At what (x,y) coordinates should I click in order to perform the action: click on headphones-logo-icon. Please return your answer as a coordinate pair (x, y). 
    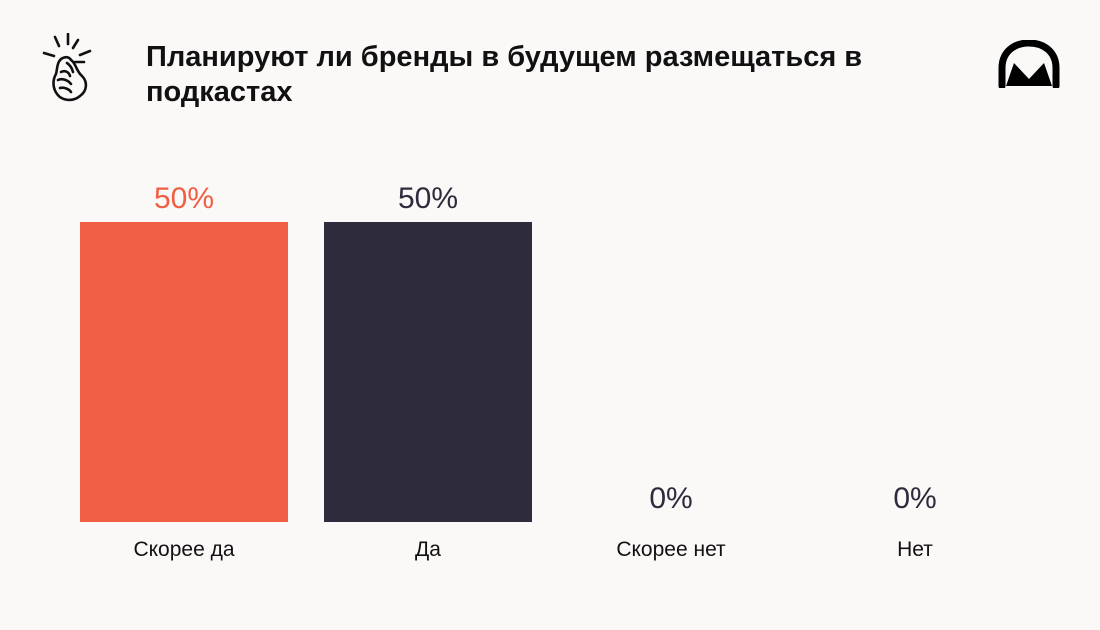
    Looking at the image, I should click on (1029, 64).